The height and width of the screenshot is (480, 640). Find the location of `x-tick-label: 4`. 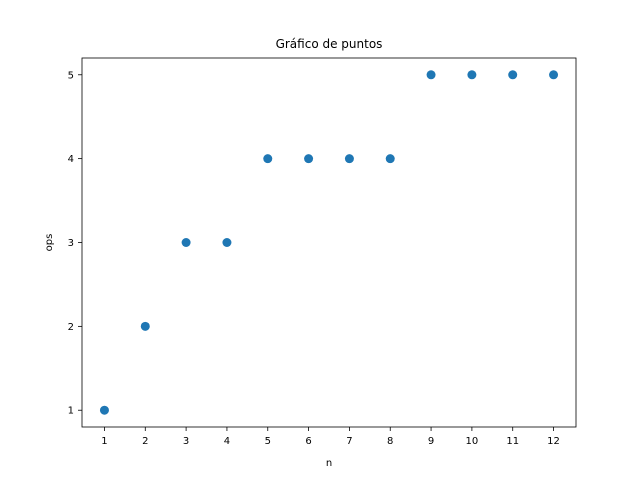

x-tick-label: 4 is located at coordinates (227, 441).